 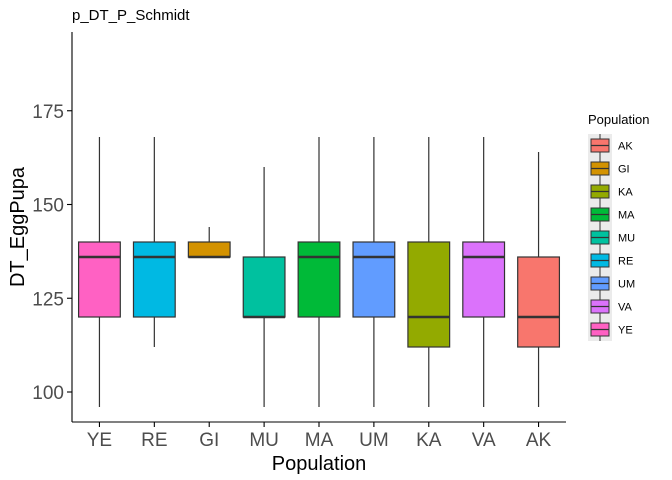 I want to click on legend-item-label: RE, so click(x=625, y=262).